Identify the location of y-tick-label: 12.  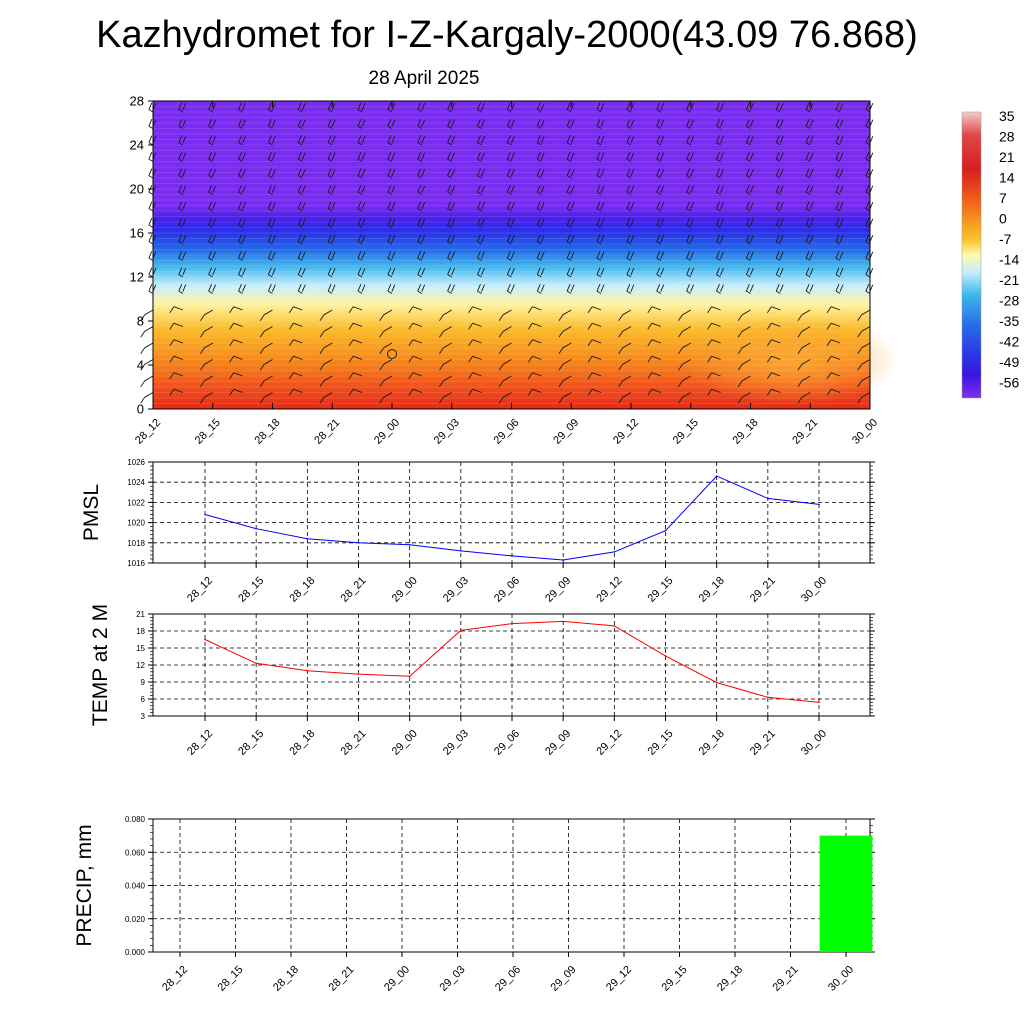
(140, 665).